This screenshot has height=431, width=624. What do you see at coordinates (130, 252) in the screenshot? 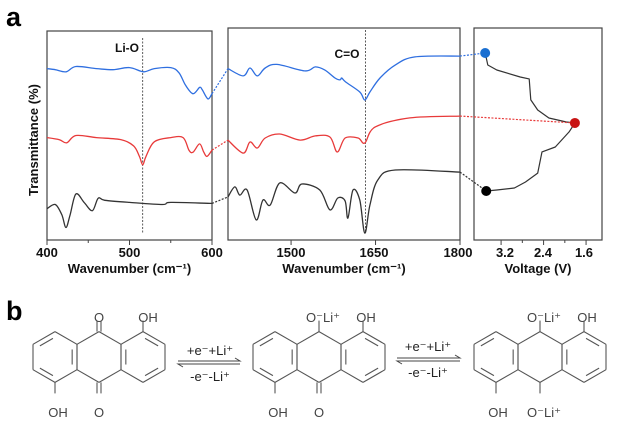
I see `x-tick-label: 500` at bounding box center [130, 252].